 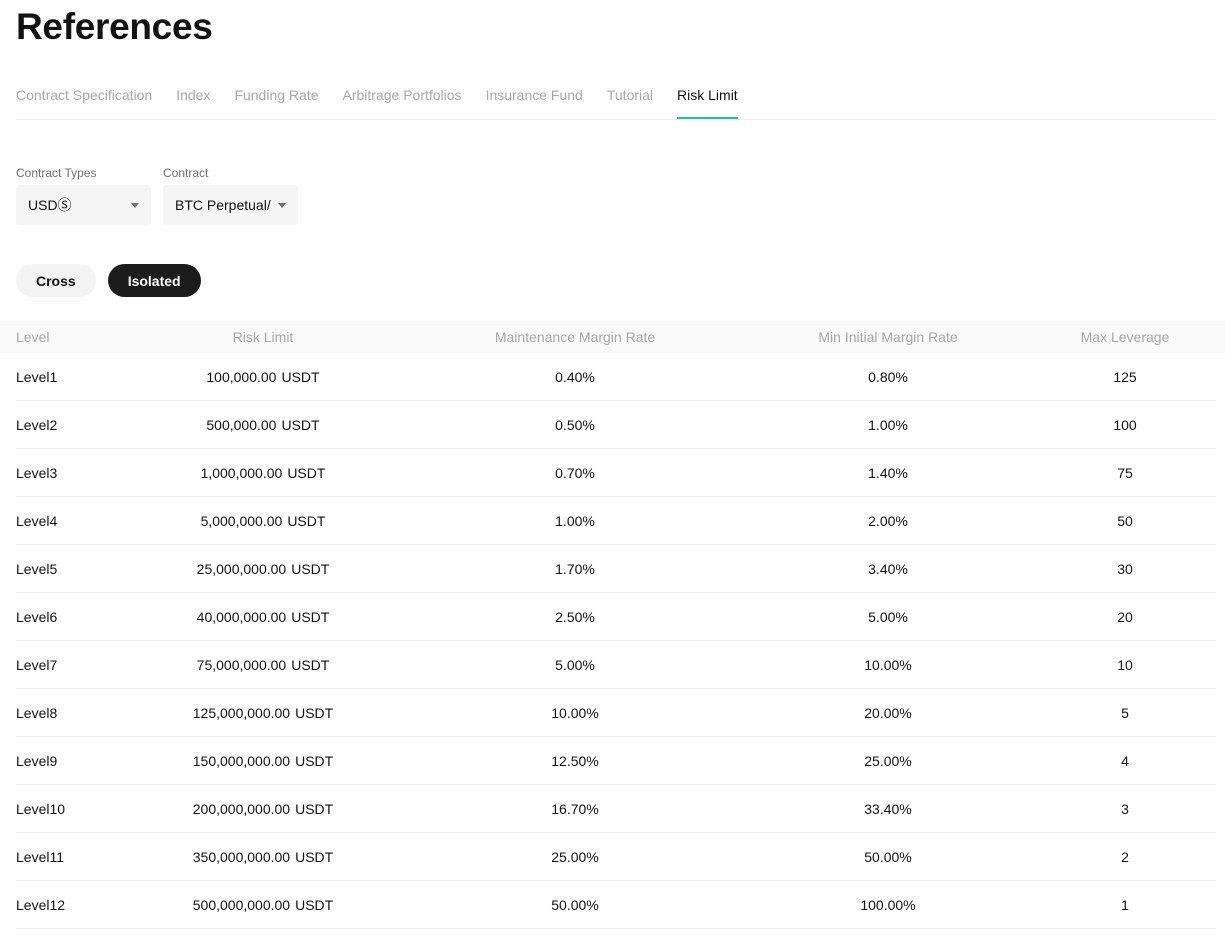 I want to click on cell-max-leverage: 20, so click(x=1125, y=617).